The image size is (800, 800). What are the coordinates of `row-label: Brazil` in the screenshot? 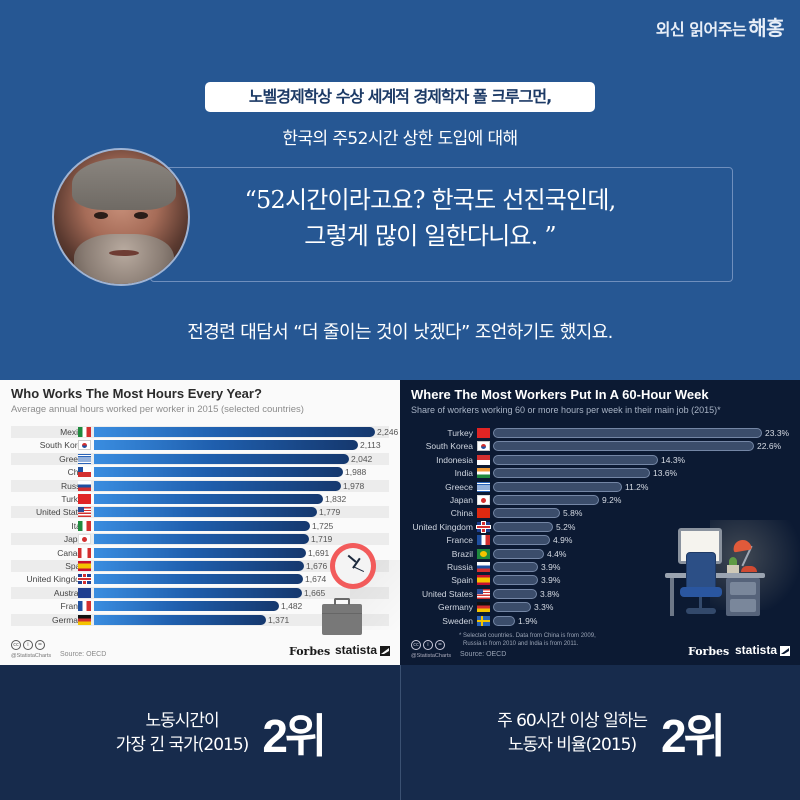 It's located at (462, 553).